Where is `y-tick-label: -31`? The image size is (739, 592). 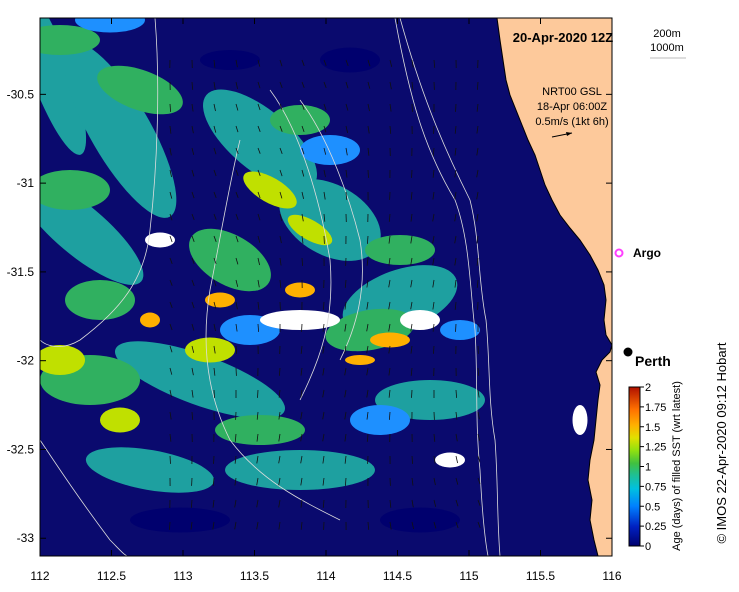 y-tick-label: -31 is located at coordinates (26, 183).